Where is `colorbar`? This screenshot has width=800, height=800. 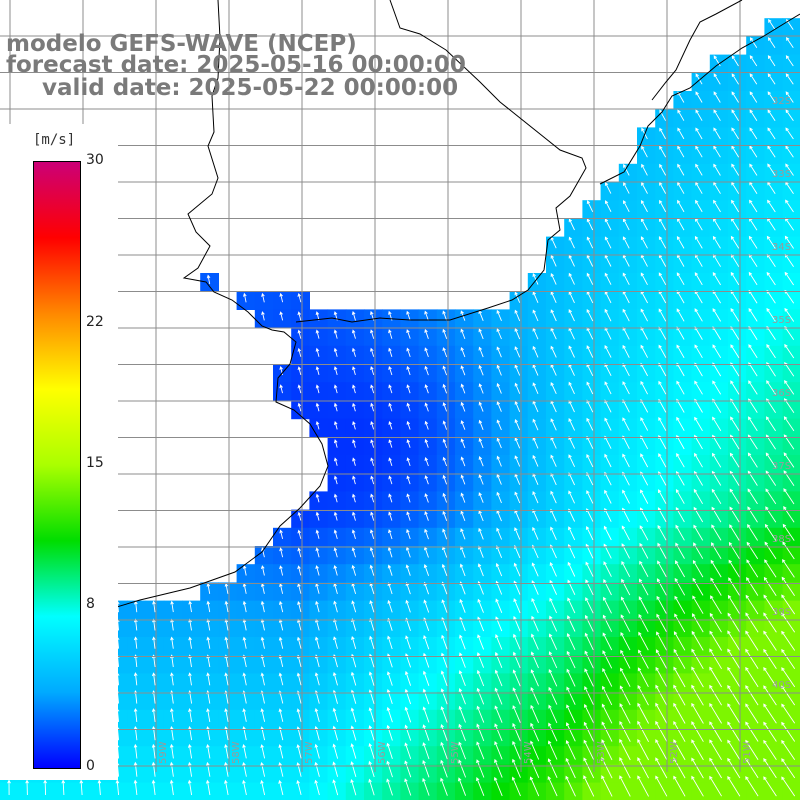
colorbar is located at coordinates (57, 465).